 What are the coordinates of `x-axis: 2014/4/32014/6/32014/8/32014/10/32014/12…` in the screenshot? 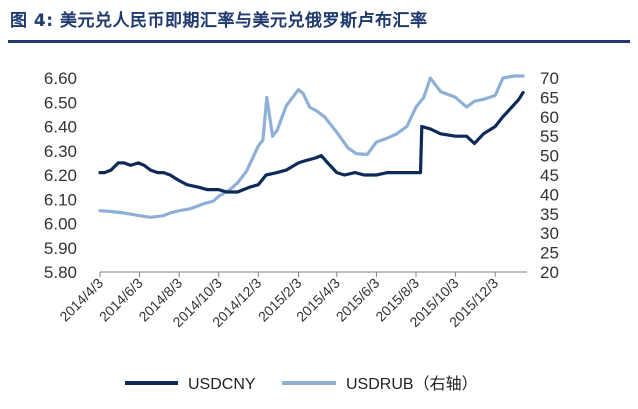 It's located at (291, 300).